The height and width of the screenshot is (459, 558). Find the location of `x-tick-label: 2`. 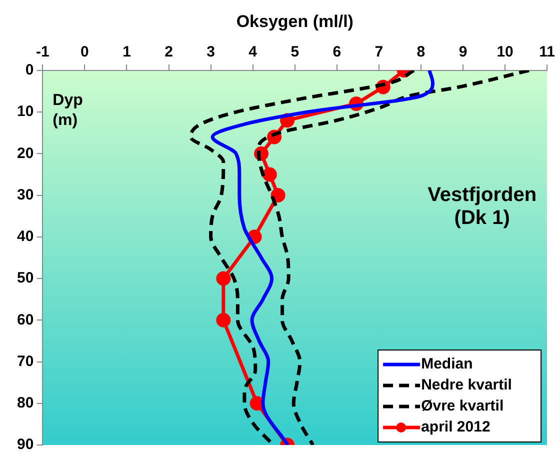

x-tick-label: 2 is located at coordinates (168, 52).